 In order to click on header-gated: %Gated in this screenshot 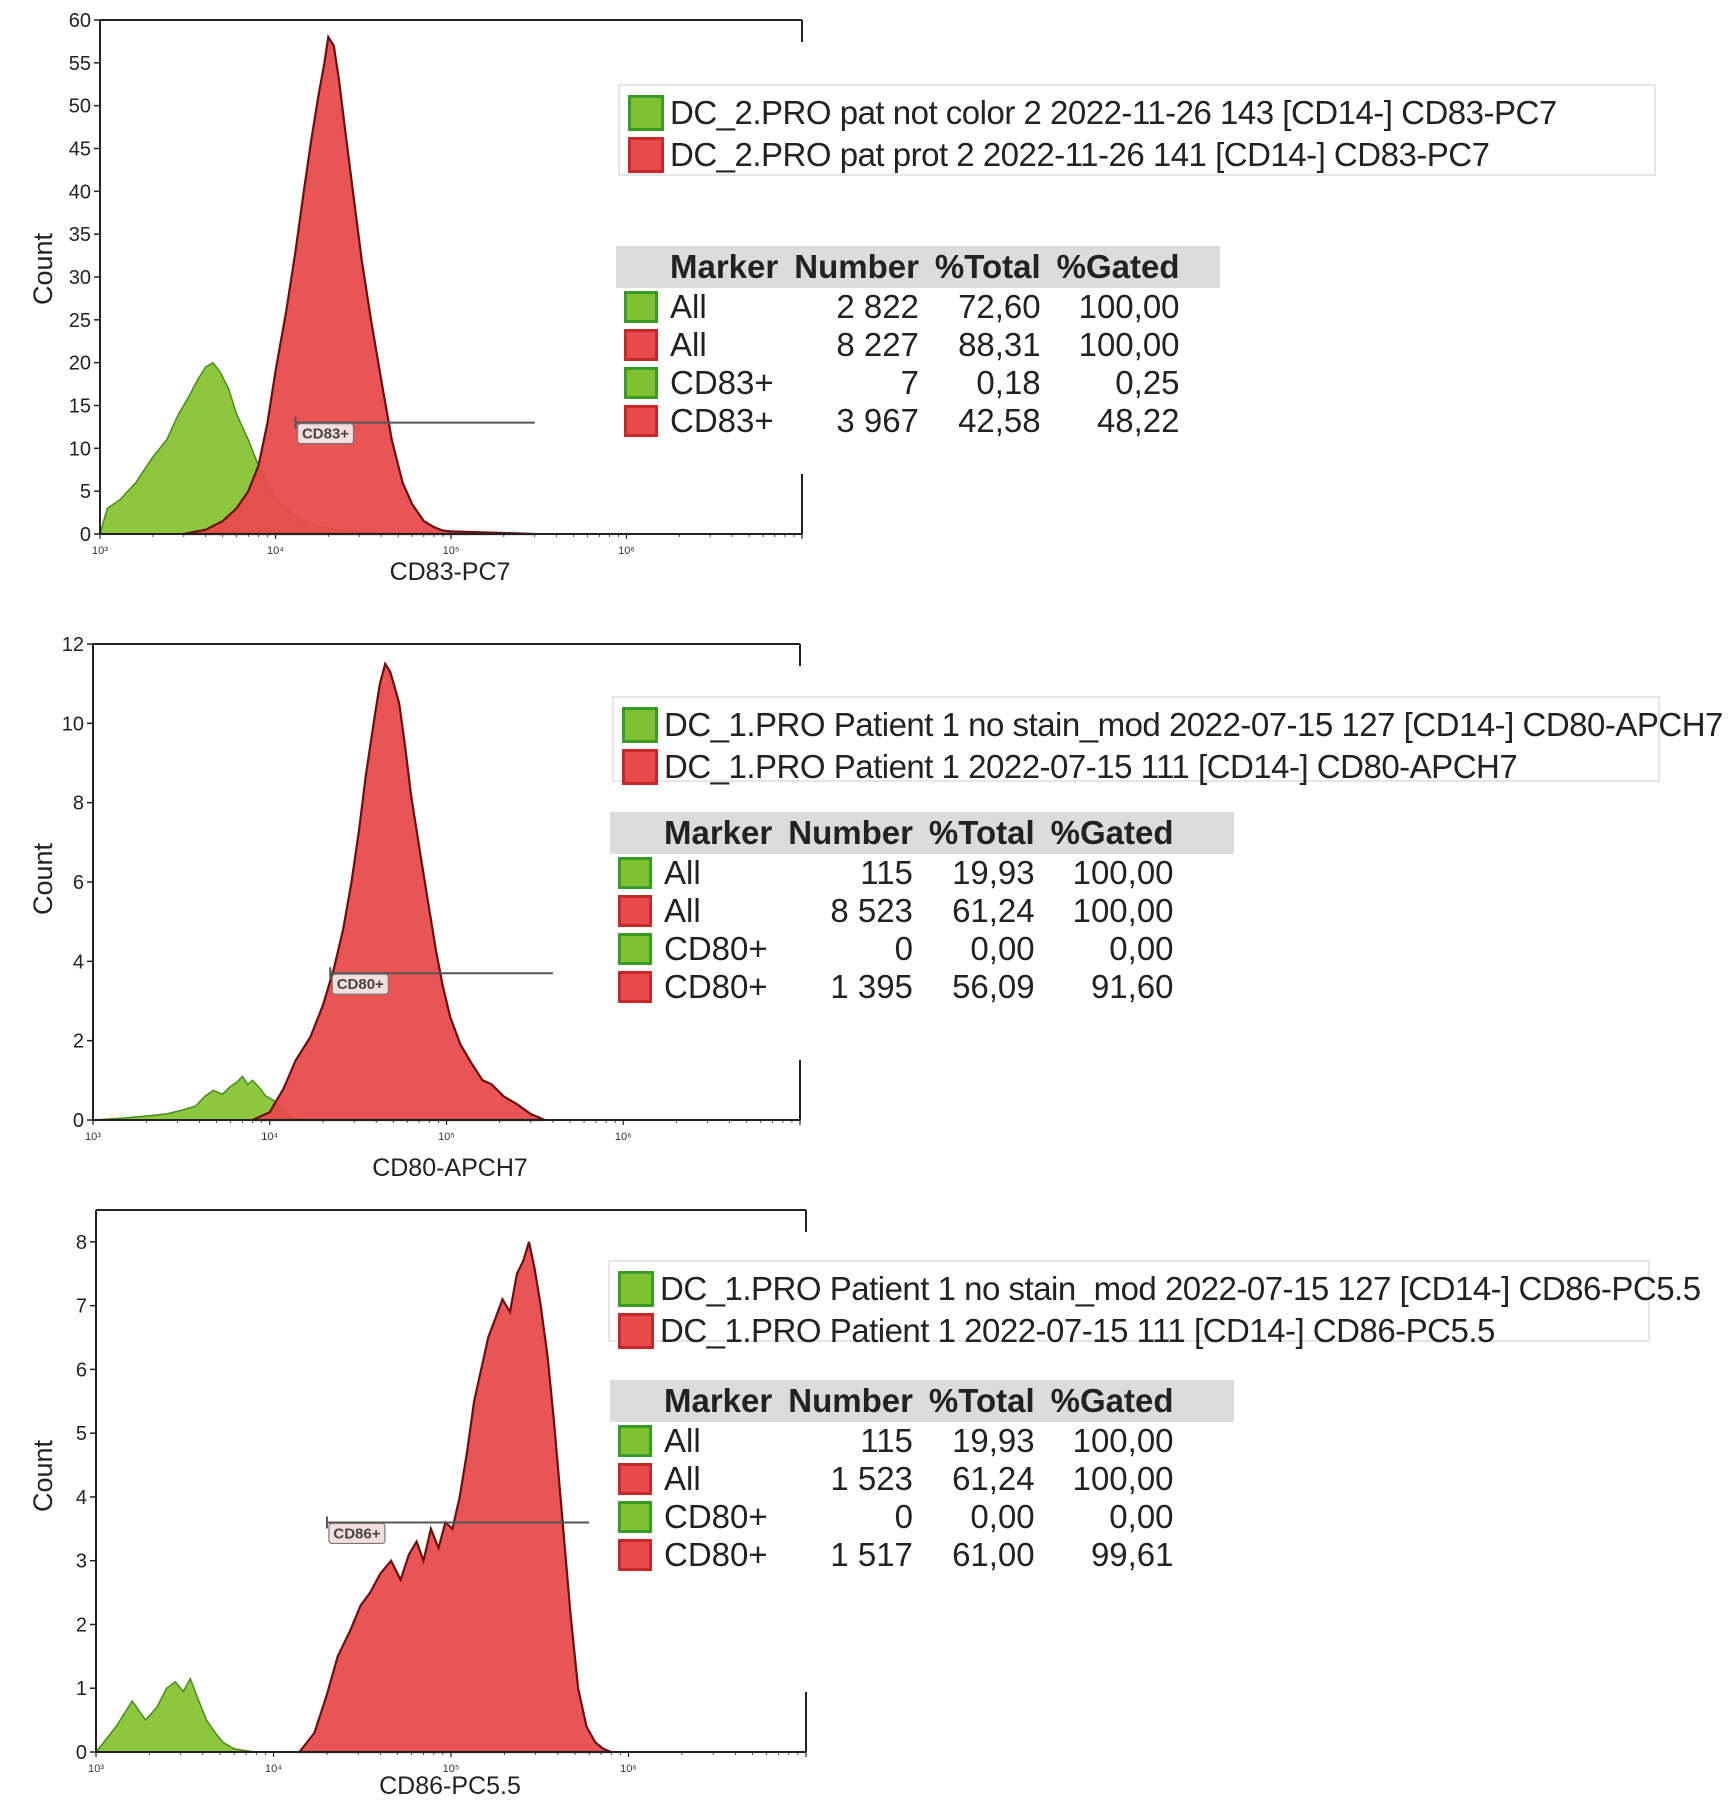, I will do `click(1138, 833)`.